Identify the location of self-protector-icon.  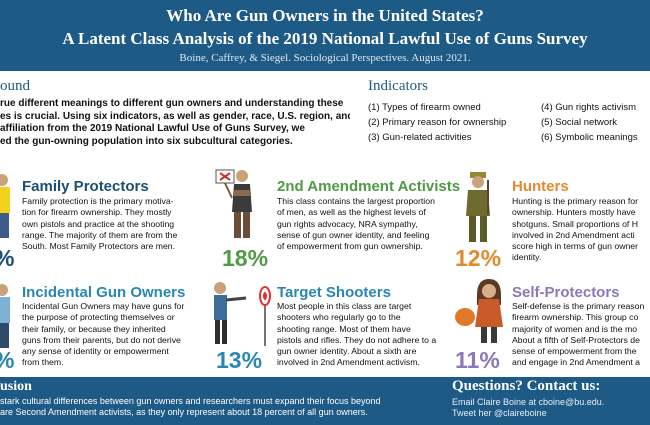
(479, 311).